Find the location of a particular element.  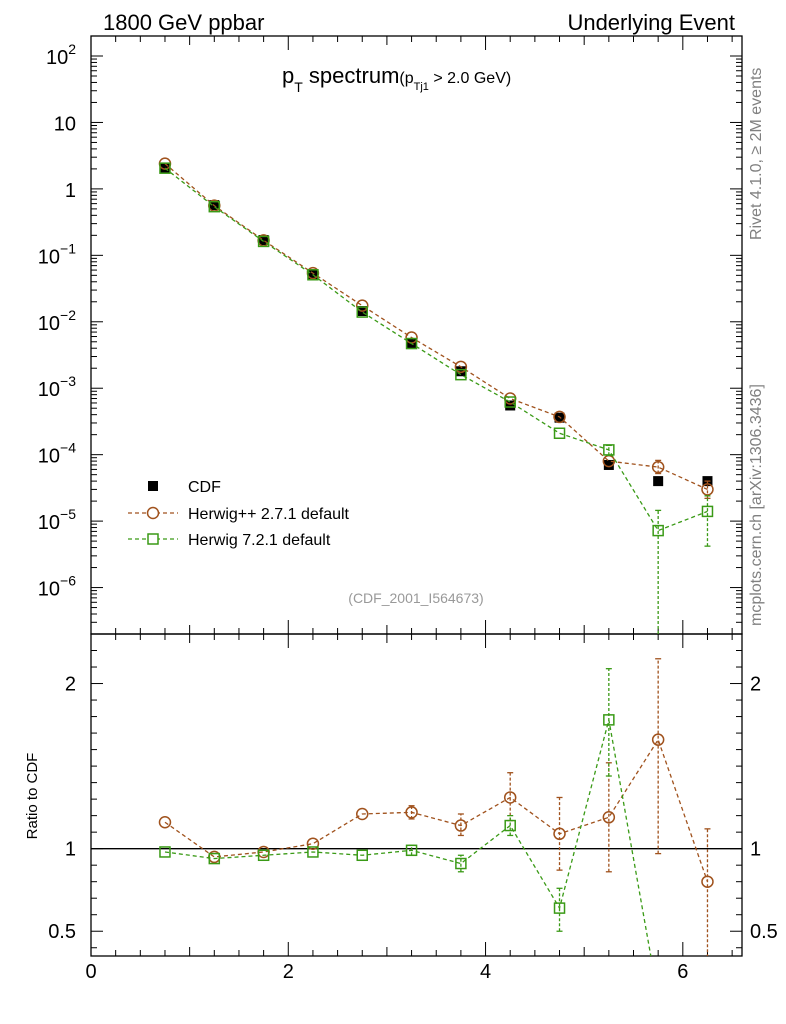

x-tick-label: 0 is located at coordinates (90, 972).